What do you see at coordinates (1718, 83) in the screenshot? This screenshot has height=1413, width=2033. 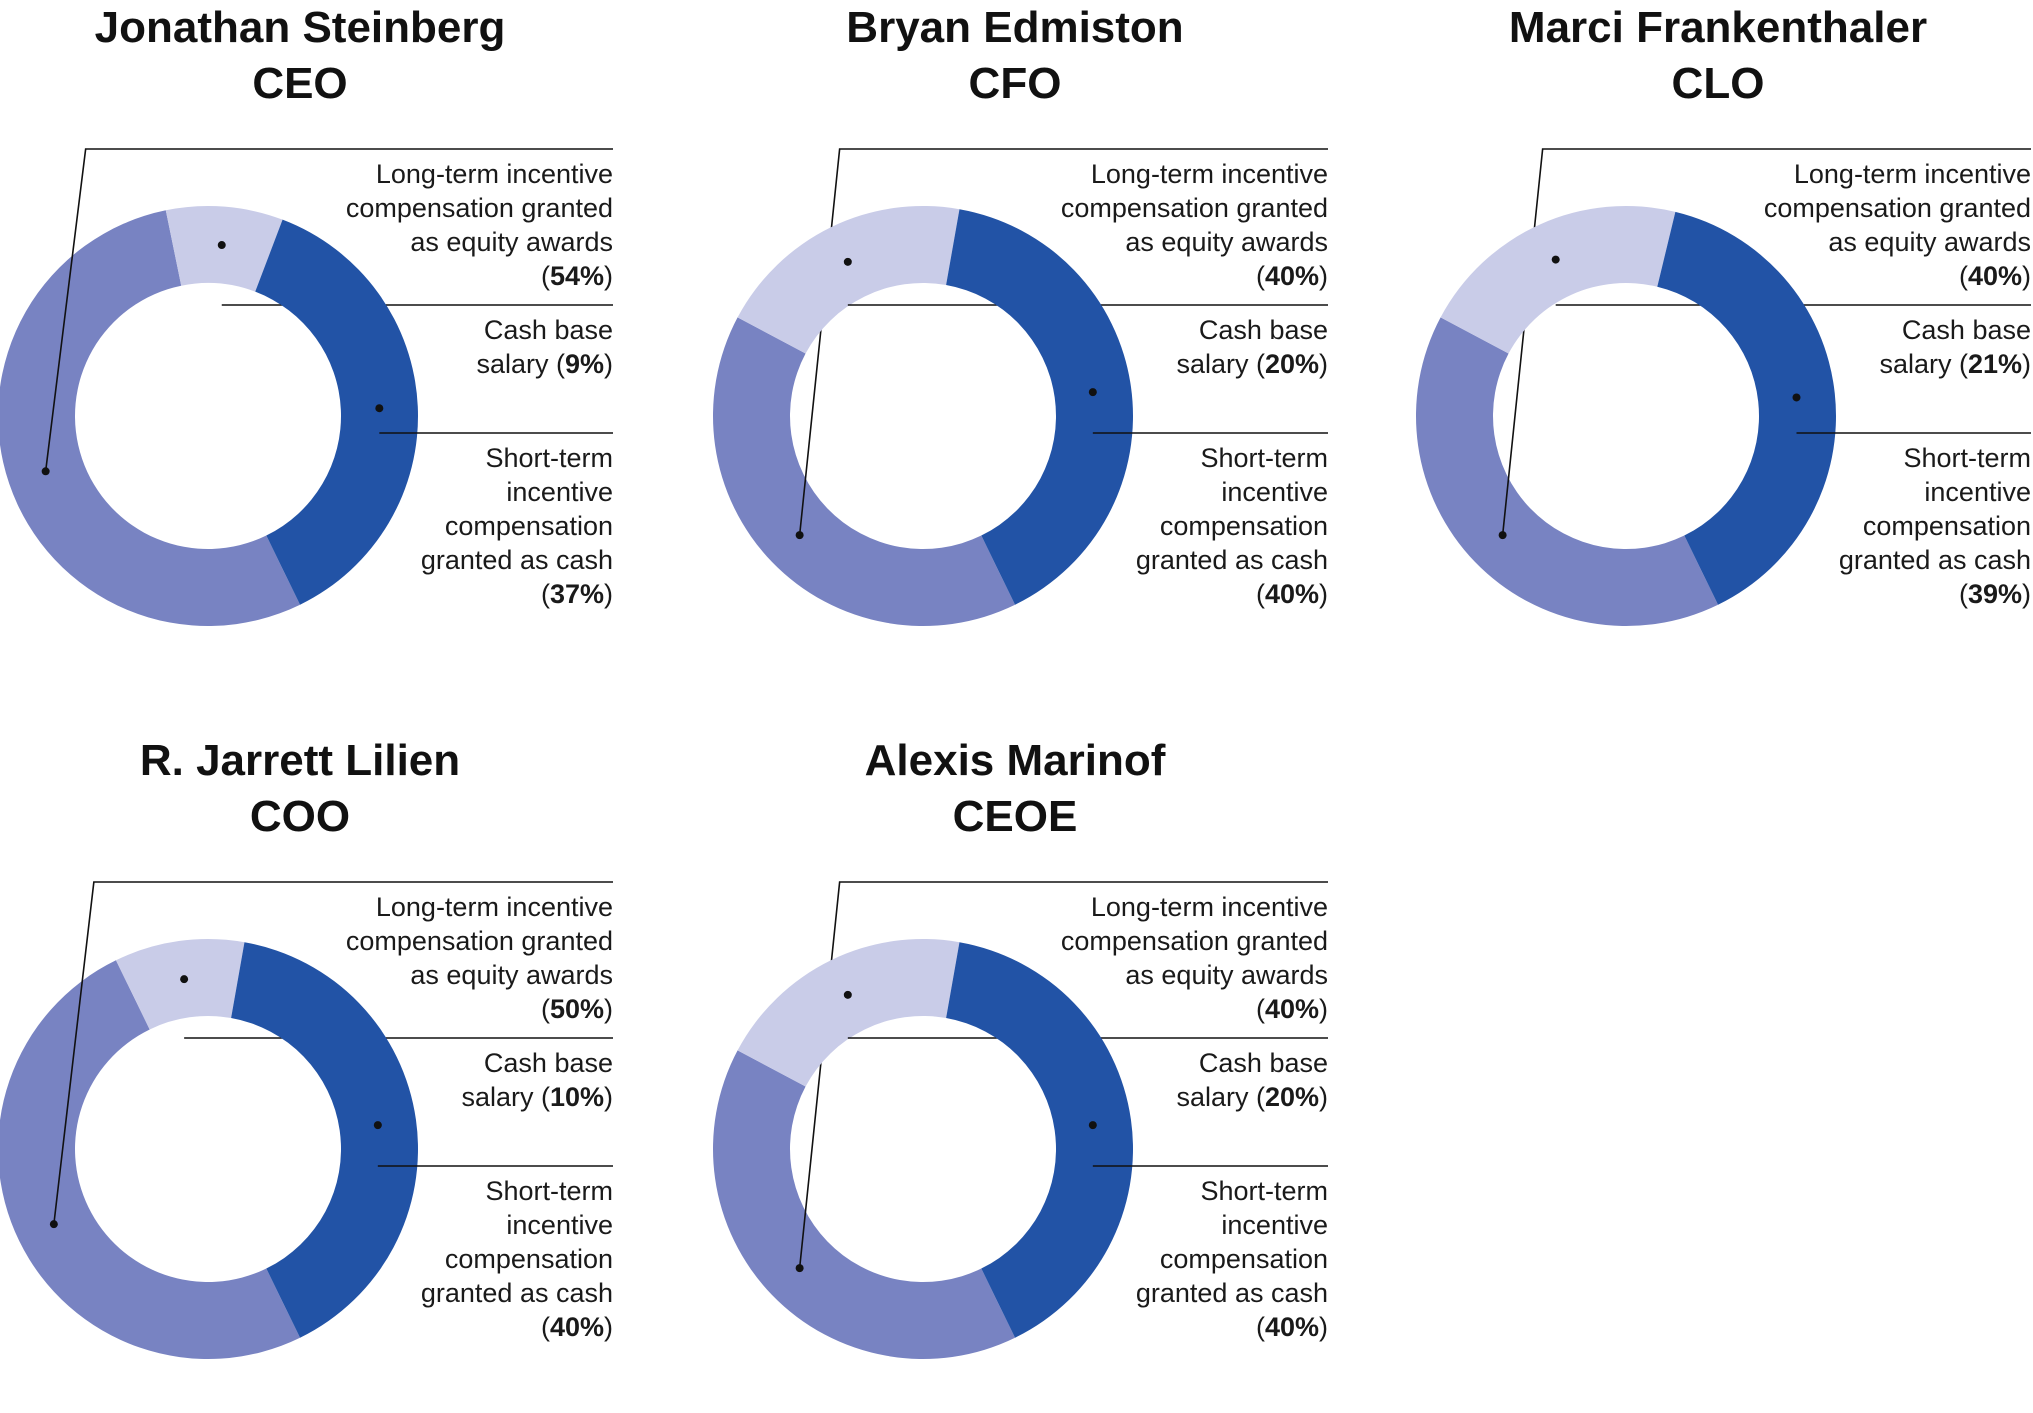 I see `executive-role: CLO` at bounding box center [1718, 83].